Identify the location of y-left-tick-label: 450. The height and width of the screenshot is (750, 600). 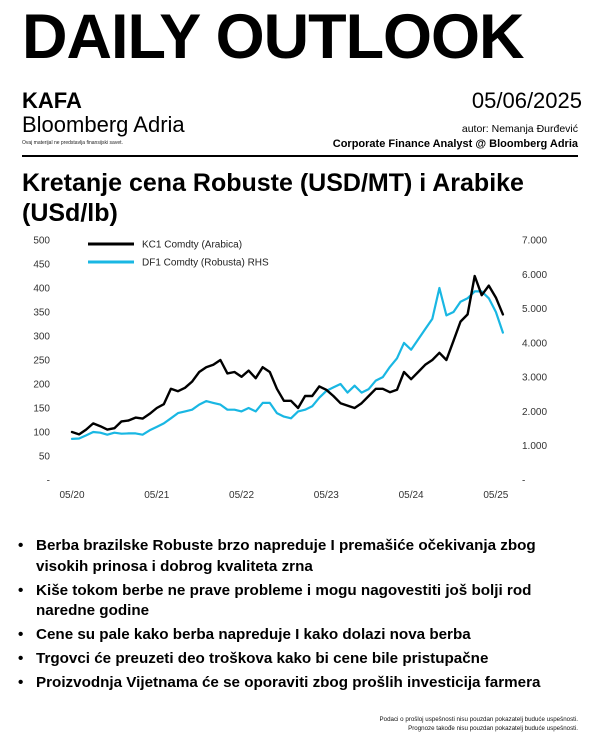
(41, 265).